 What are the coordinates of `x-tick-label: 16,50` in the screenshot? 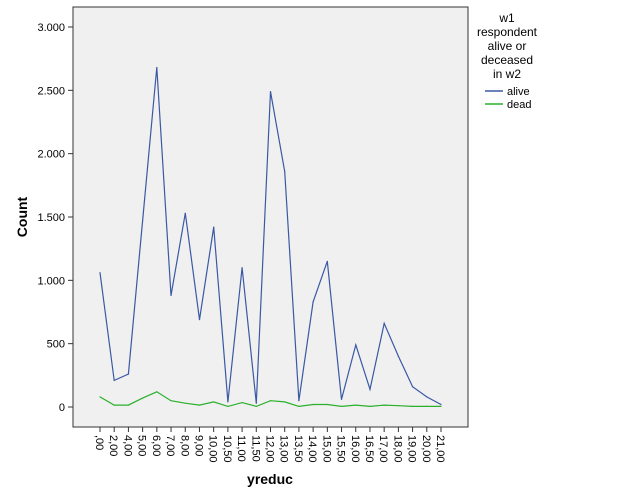 It's located at (369, 449).